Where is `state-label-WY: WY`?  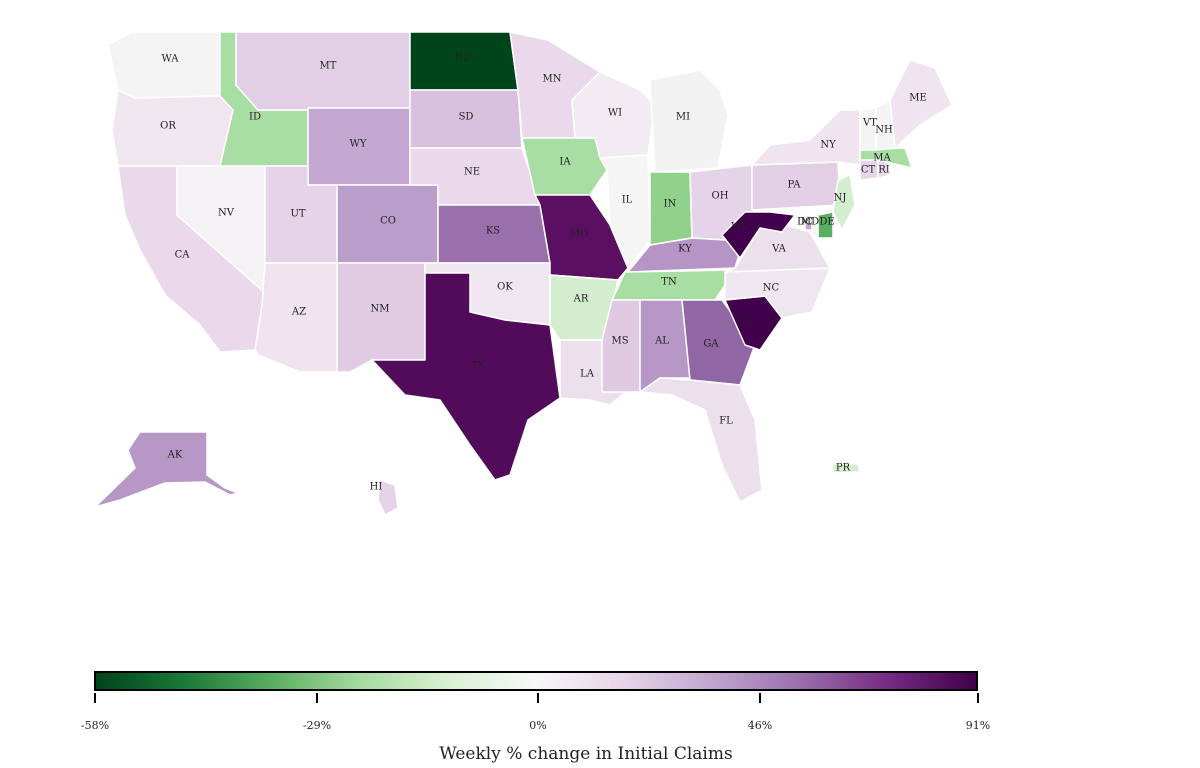 state-label-WY: WY is located at coordinates (358, 144).